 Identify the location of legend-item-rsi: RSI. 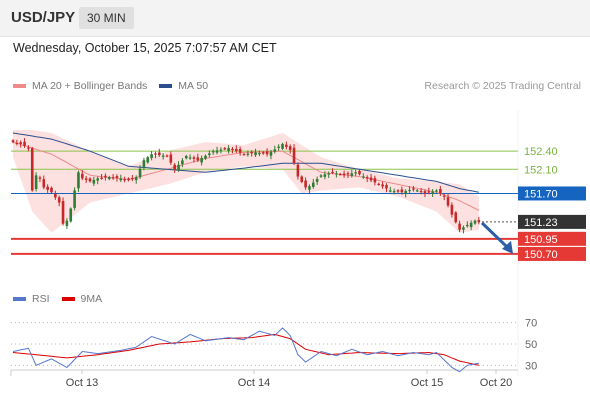
(31, 299).